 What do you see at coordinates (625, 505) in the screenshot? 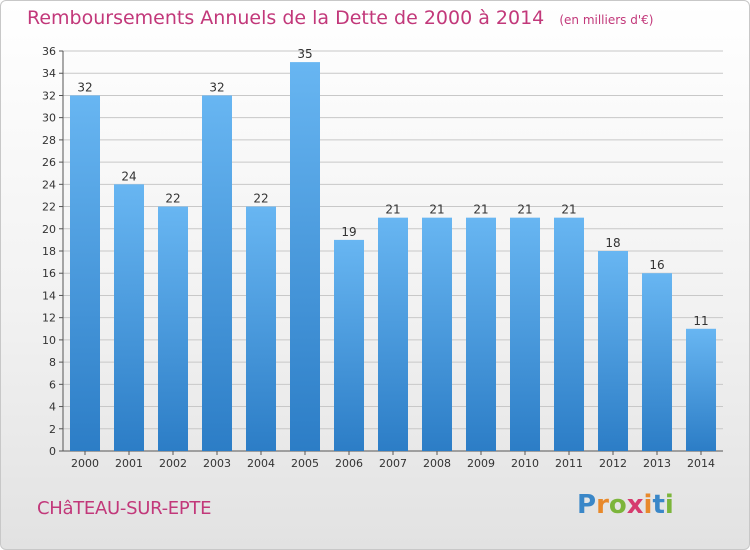
I see `proxiti-logo: Proxiti` at bounding box center [625, 505].